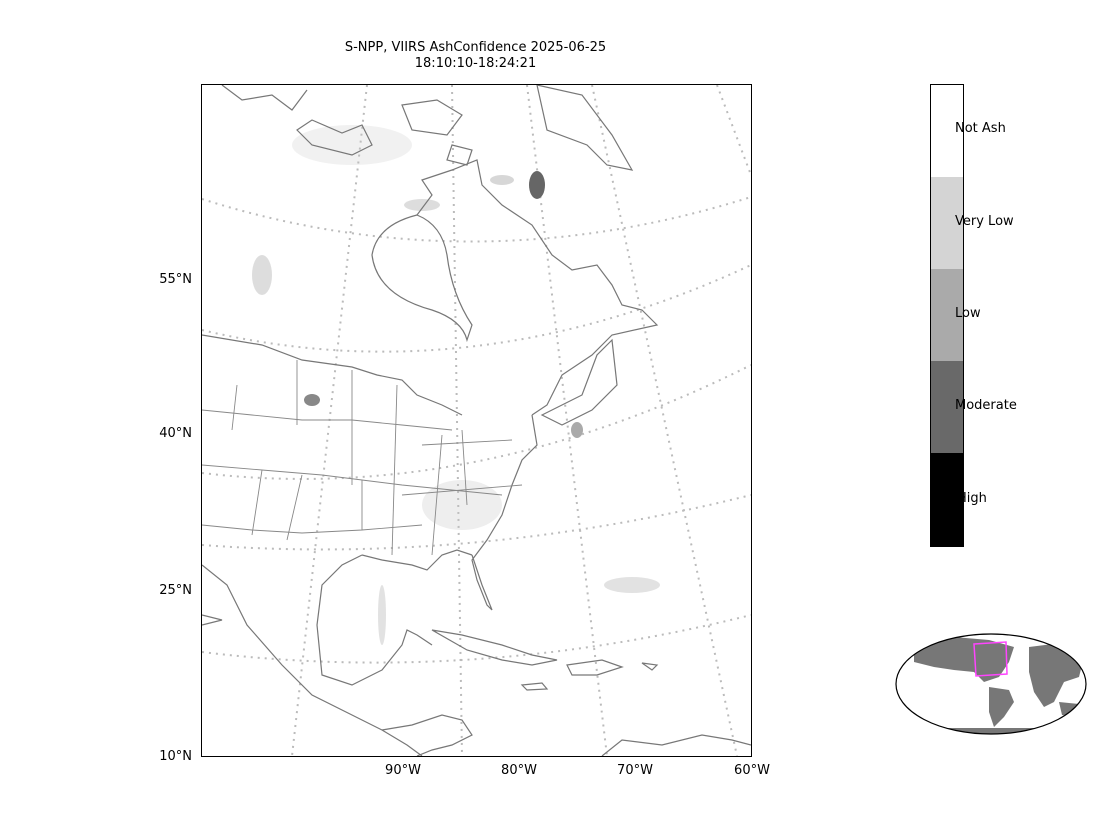 Image resolution: width=1120 pixels, height=840 pixels. What do you see at coordinates (980, 128) in the screenshot?
I see `colorbar-label-not-ash: Not Ash` at bounding box center [980, 128].